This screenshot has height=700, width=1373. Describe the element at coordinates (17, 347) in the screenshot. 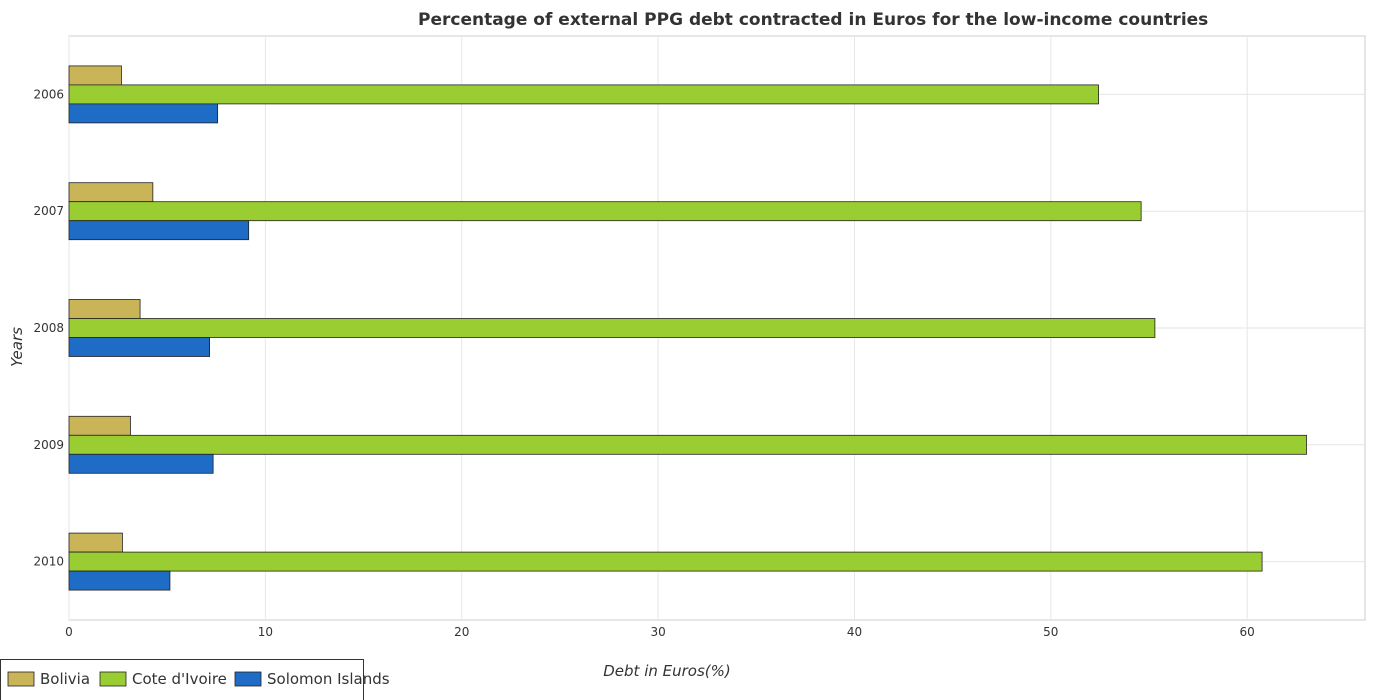

I see `y-axis-label: Years` at that location.